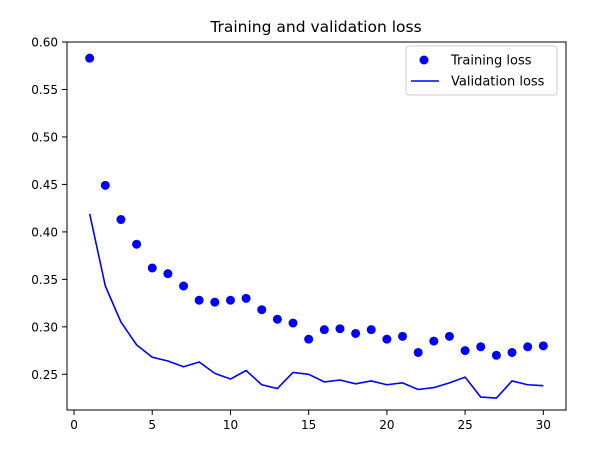  What do you see at coordinates (308, 425) in the screenshot?
I see `x-tick-label: 15` at bounding box center [308, 425].